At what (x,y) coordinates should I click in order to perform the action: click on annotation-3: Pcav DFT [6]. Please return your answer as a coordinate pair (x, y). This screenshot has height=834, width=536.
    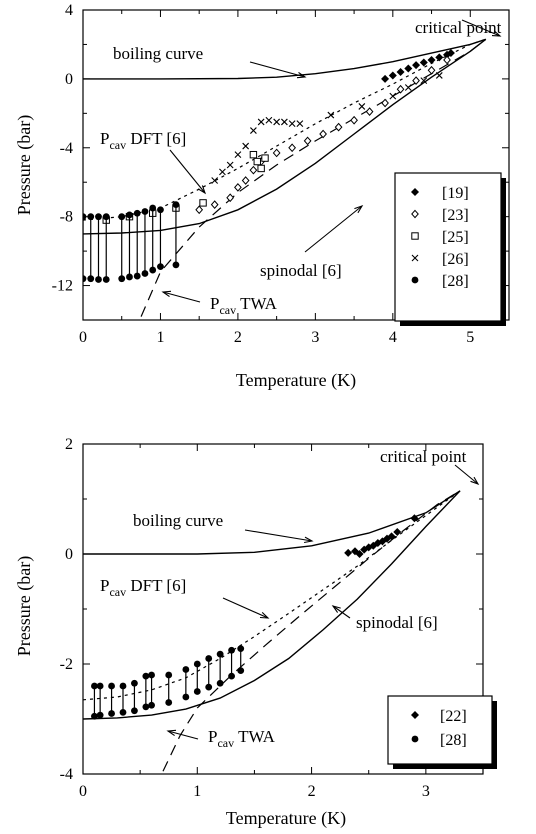
    Looking at the image, I should click on (143, 140).